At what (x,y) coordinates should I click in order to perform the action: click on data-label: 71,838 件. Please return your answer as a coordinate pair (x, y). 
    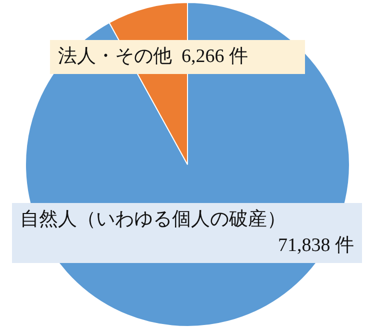
    Looking at the image, I should click on (315, 246).